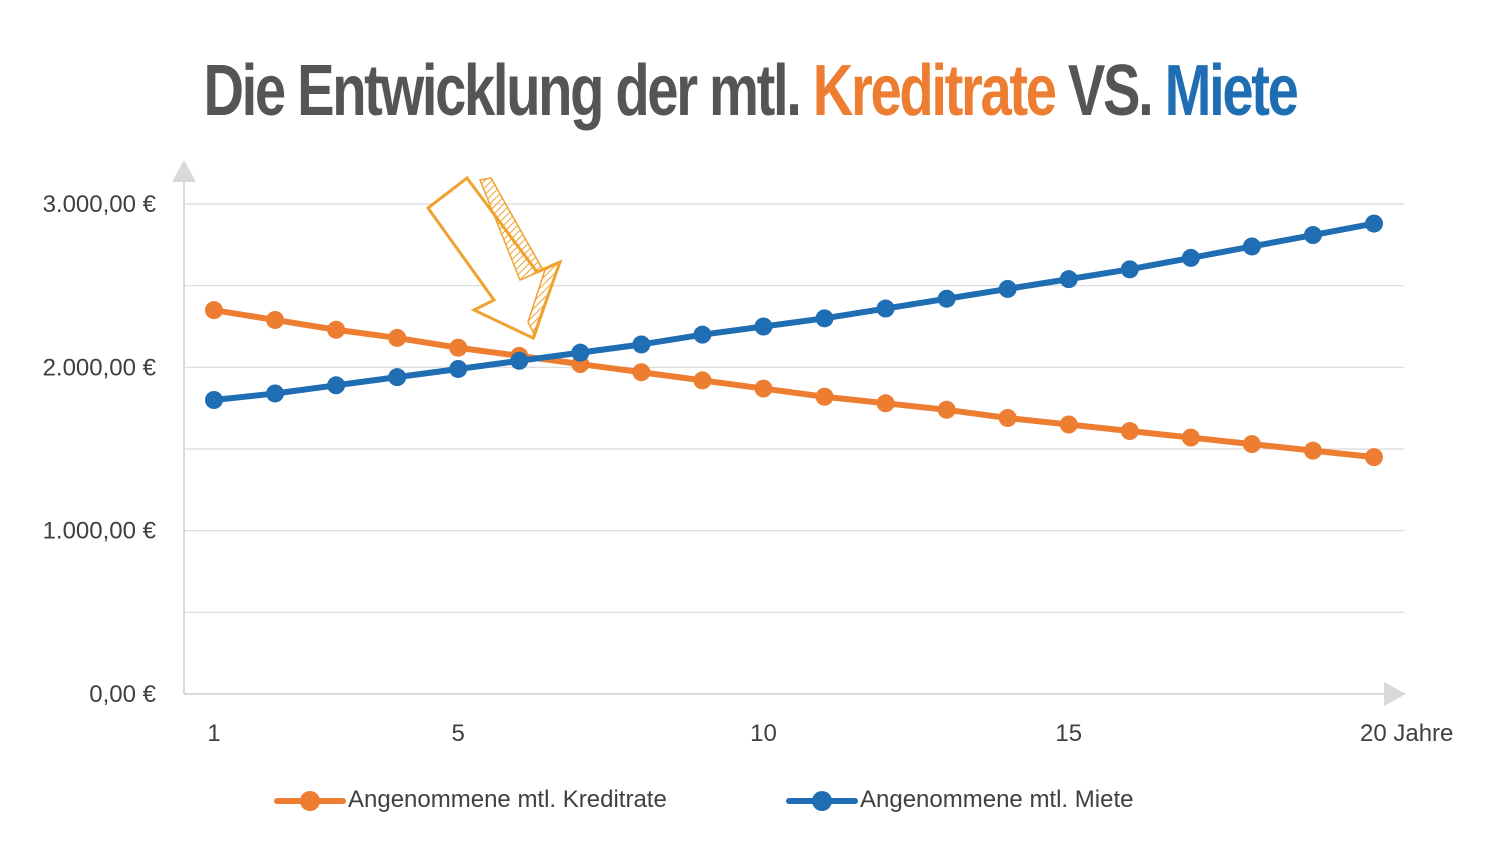  What do you see at coordinates (458, 733) in the screenshot?
I see `x-tick-label: 5` at bounding box center [458, 733].